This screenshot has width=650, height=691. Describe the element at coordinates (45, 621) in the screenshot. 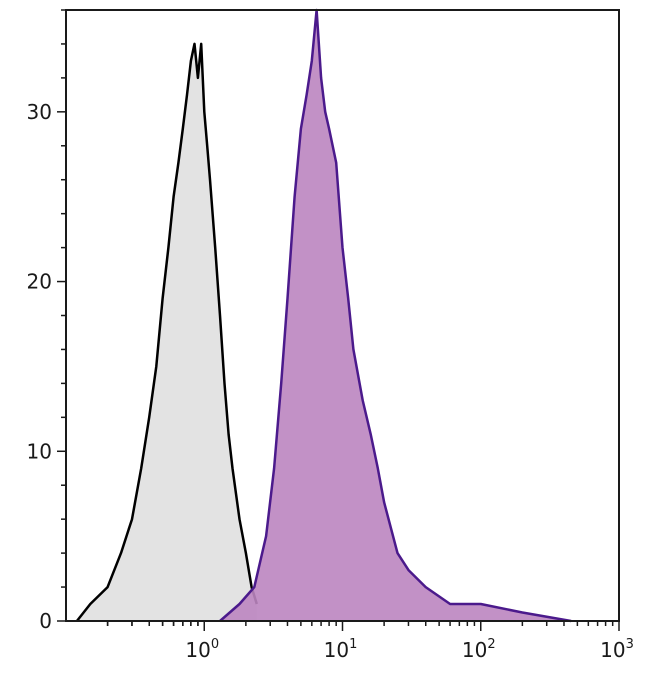

I see `y-tick-label: 0` at that location.